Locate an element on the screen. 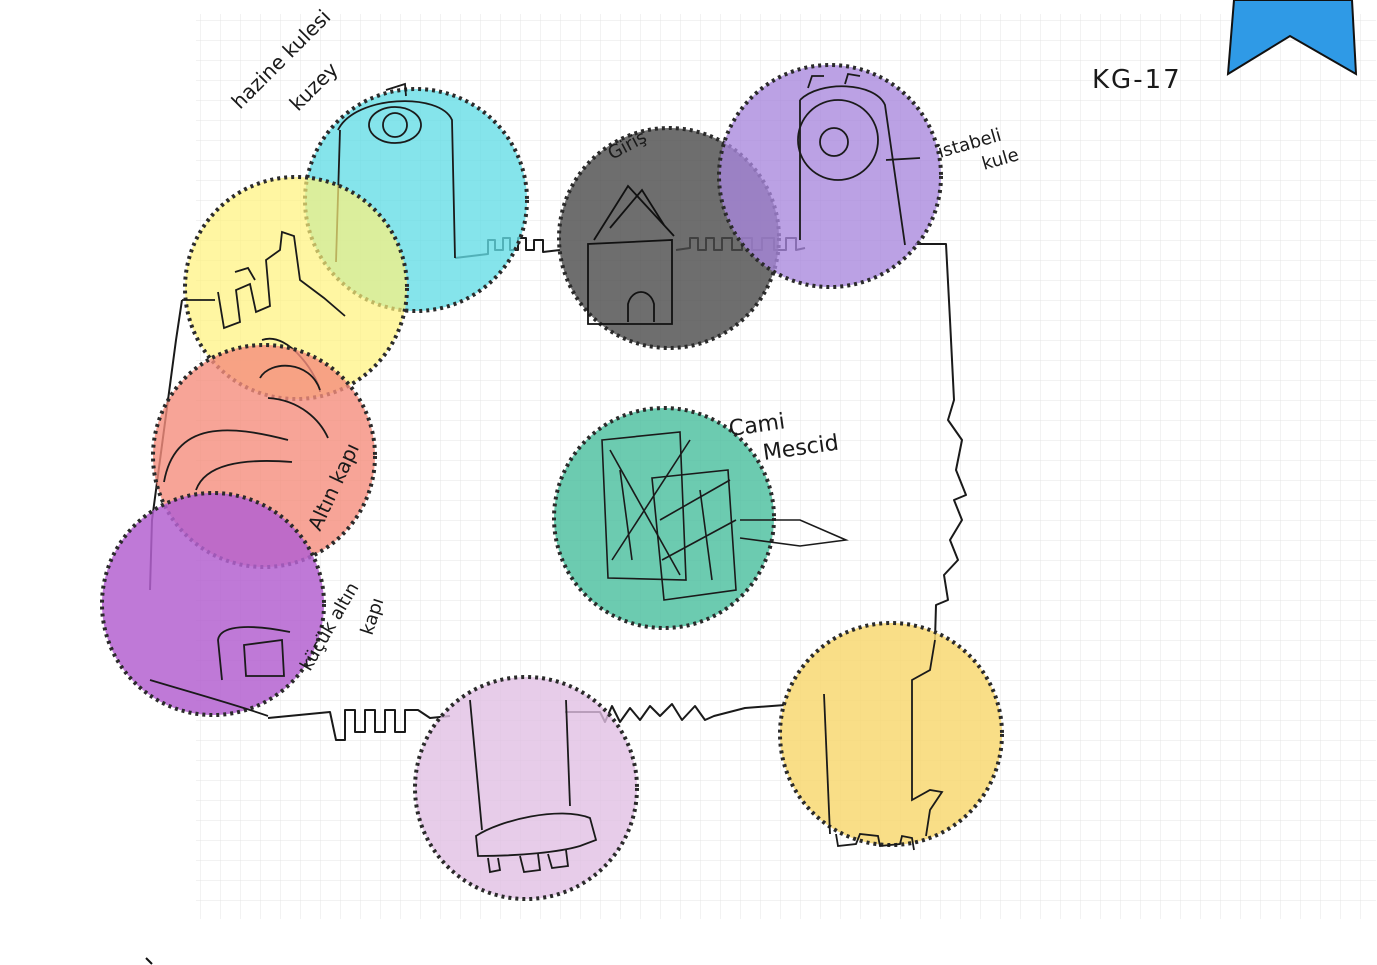  gate-tower-icon is located at coordinates (631, 254).